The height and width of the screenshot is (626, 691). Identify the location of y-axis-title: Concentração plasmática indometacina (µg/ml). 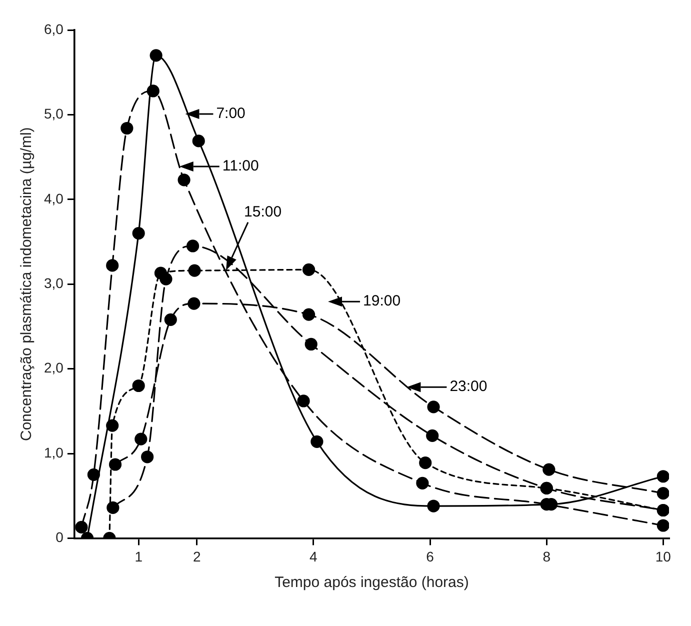
(27, 284).